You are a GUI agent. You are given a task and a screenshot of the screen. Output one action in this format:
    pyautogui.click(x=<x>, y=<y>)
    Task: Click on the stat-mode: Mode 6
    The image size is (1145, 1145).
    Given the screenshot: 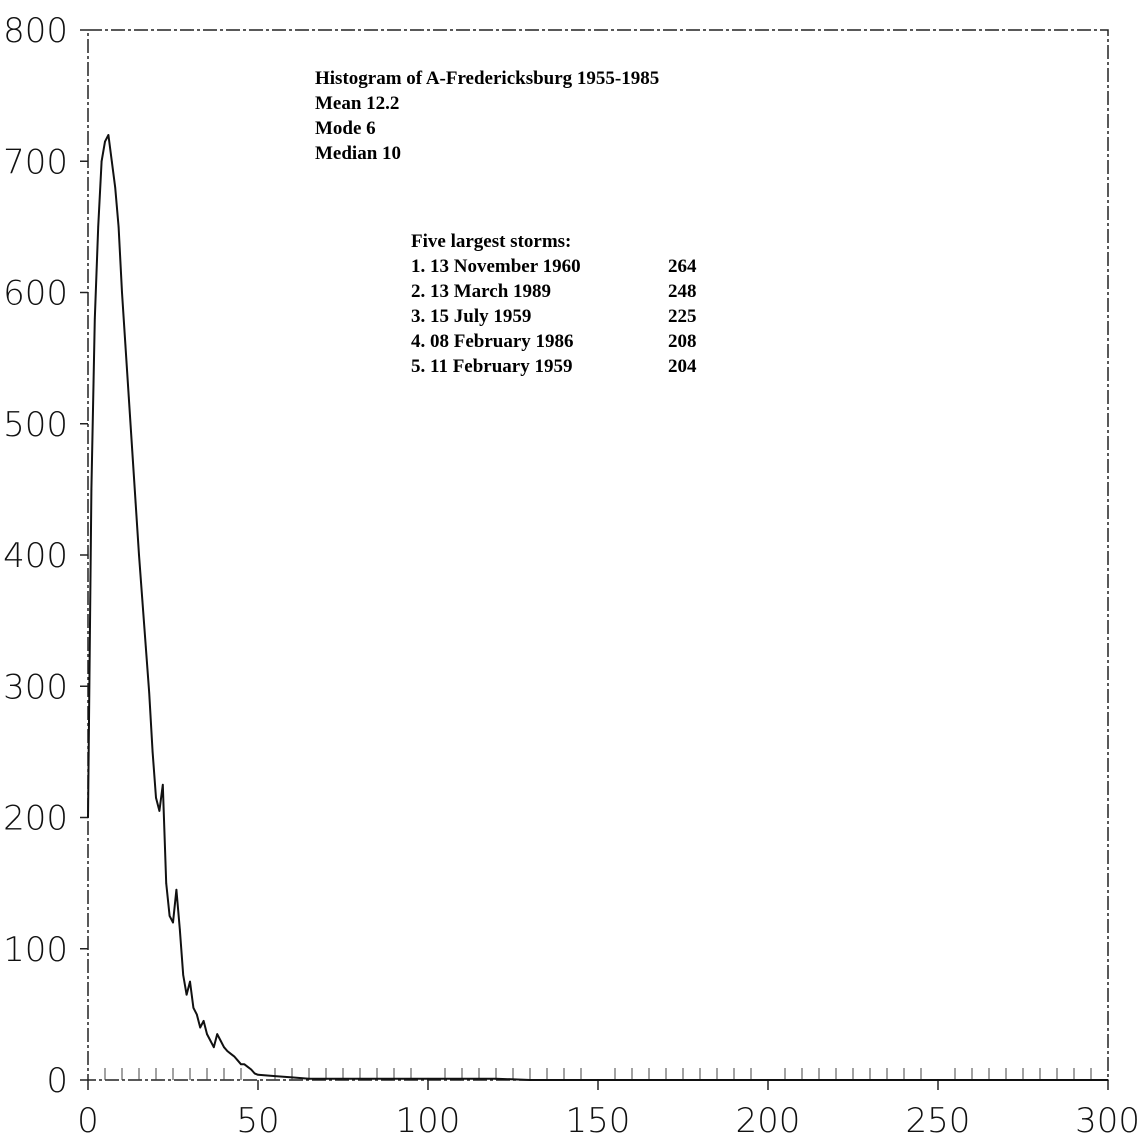 What is the action you would take?
    pyautogui.click(x=345, y=128)
    